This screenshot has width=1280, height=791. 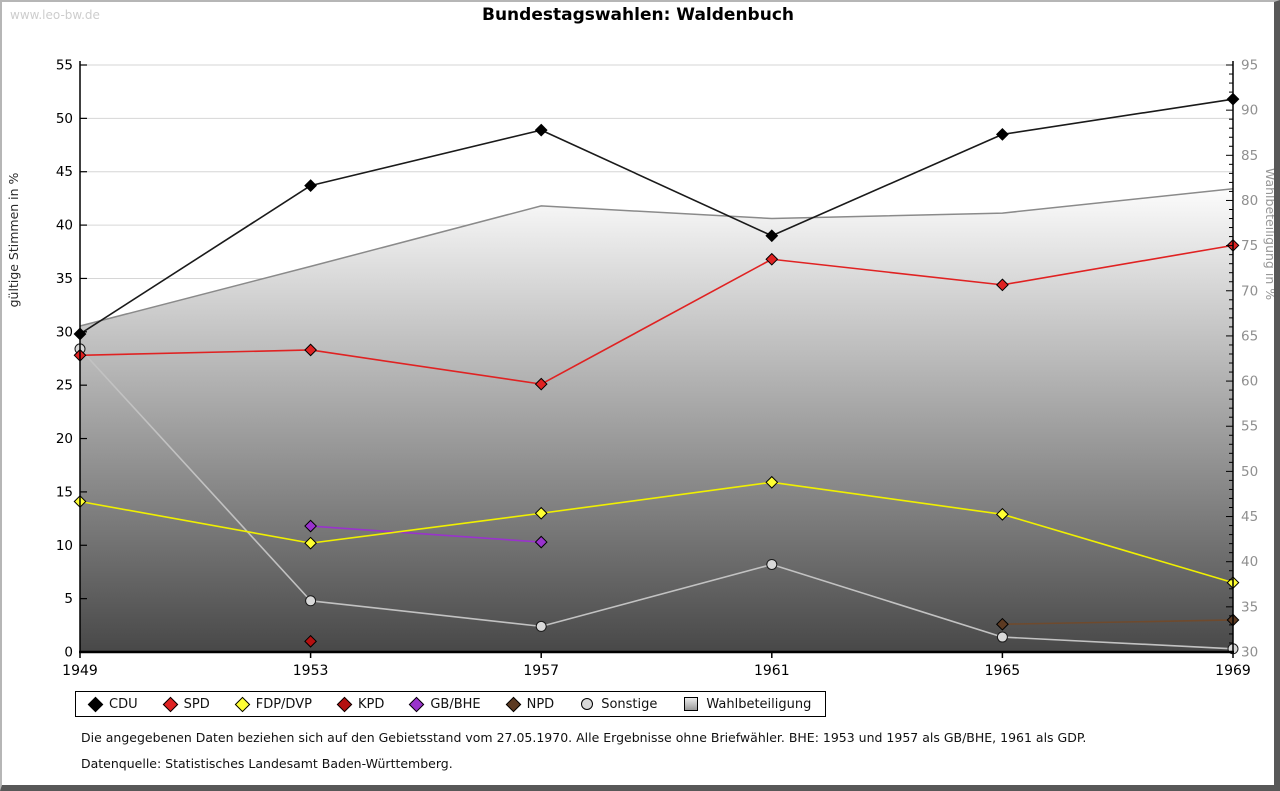 What do you see at coordinates (1249, 653) in the screenshot?
I see `right-tick-label: 30` at bounding box center [1249, 653].